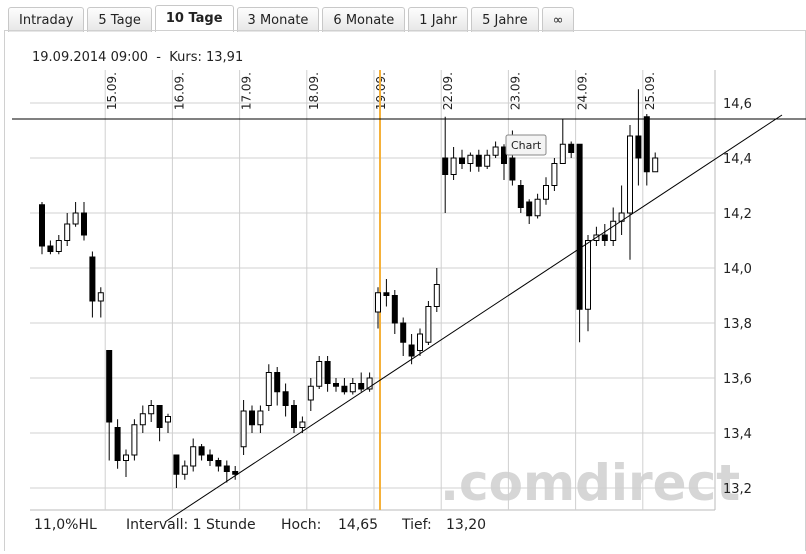 The image size is (806, 554). I want to click on y-tick-label: 13,4, so click(737, 434).